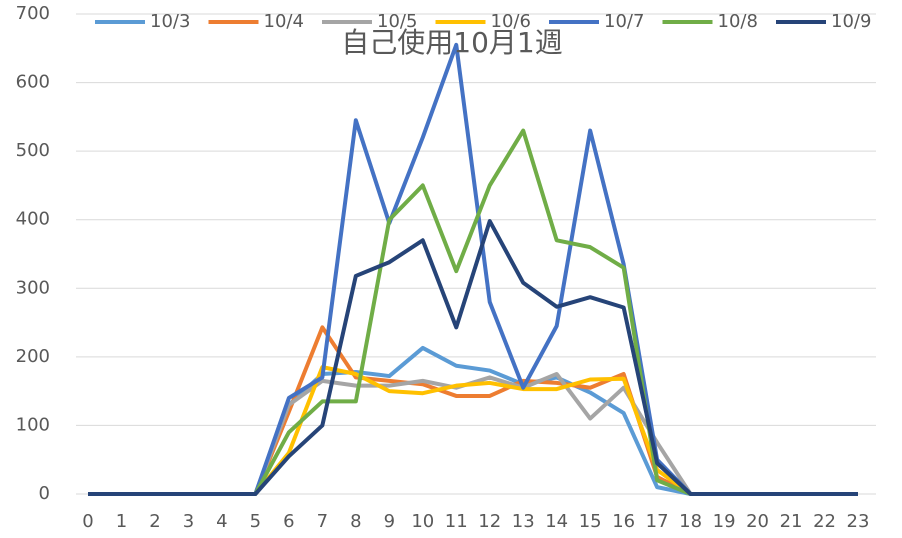 The image size is (902, 538). What do you see at coordinates (255, 521) in the screenshot?
I see `x-tick-label: 5` at bounding box center [255, 521].